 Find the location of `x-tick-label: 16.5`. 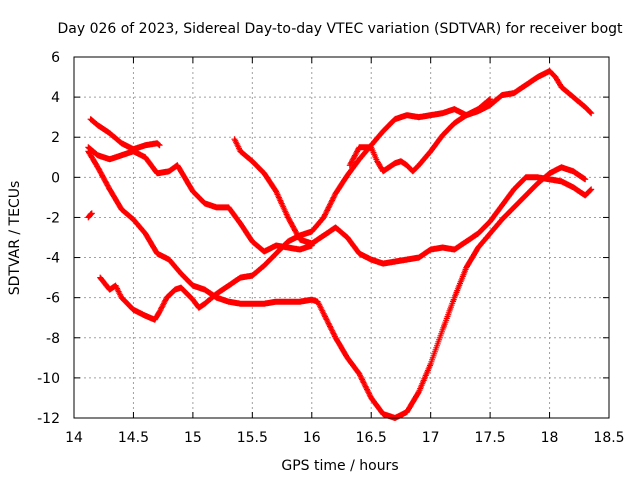

x-tick-label: 16.5 is located at coordinates (371, 438).